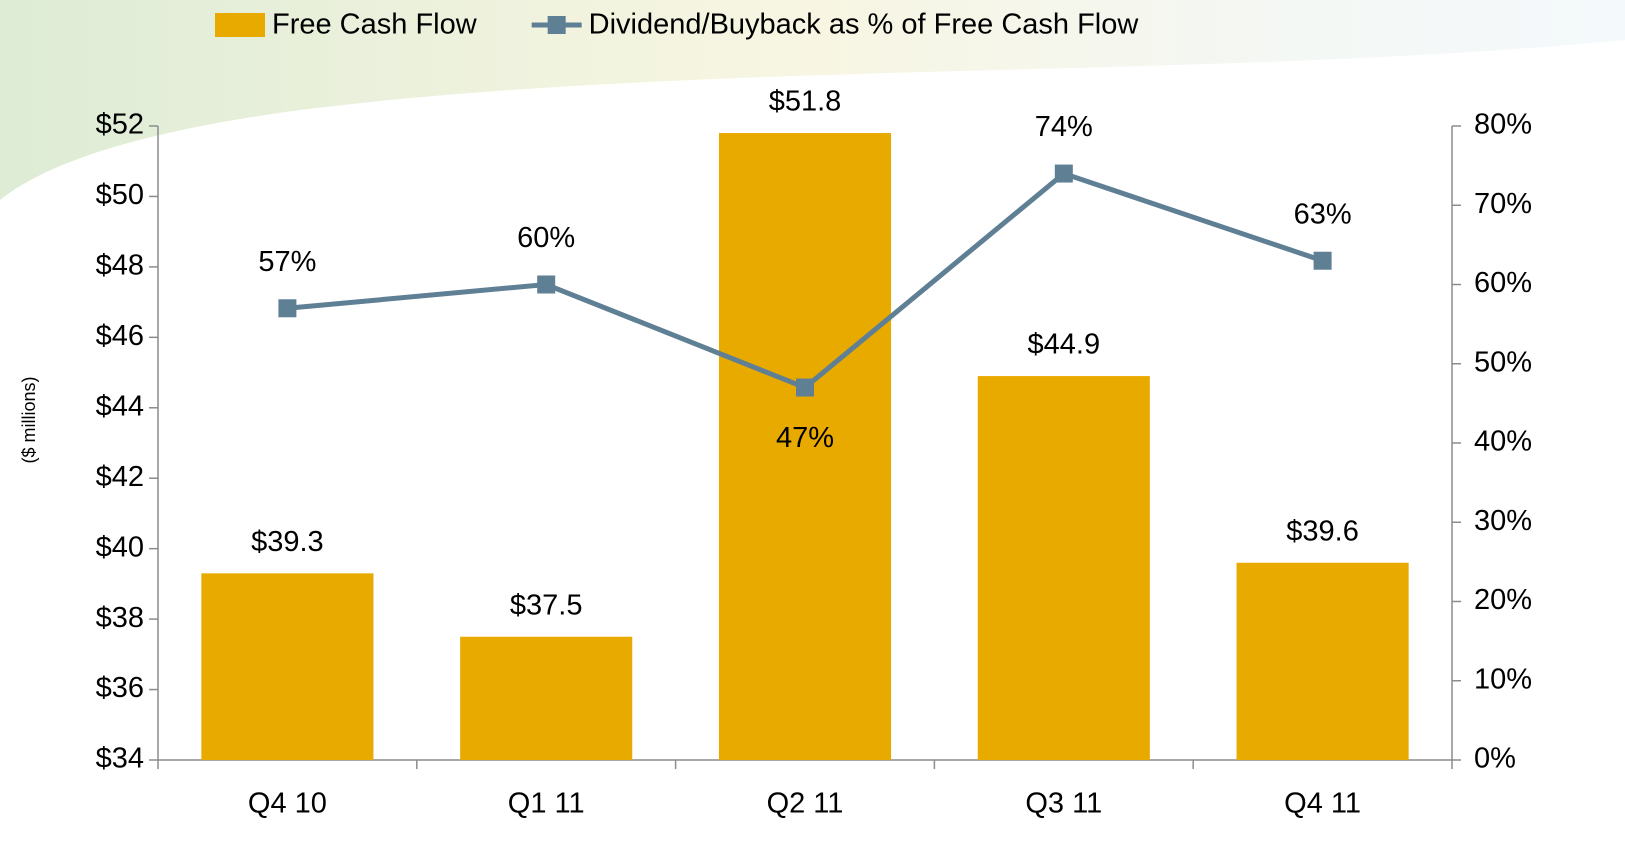 This screenshot has height=850, width=1625. What do you see at coordinates (805, 804) in the screenshot?
I see `x-tick-label: Q2 11` at bounding box center [805, 804].